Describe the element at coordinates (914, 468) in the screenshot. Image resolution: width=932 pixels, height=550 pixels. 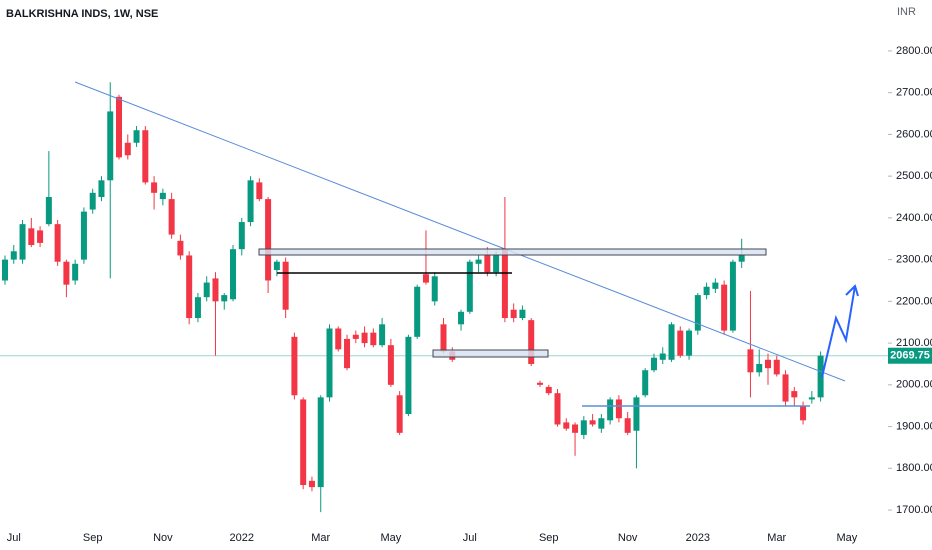
I see `y-tick-label: 1800.00` at that location.